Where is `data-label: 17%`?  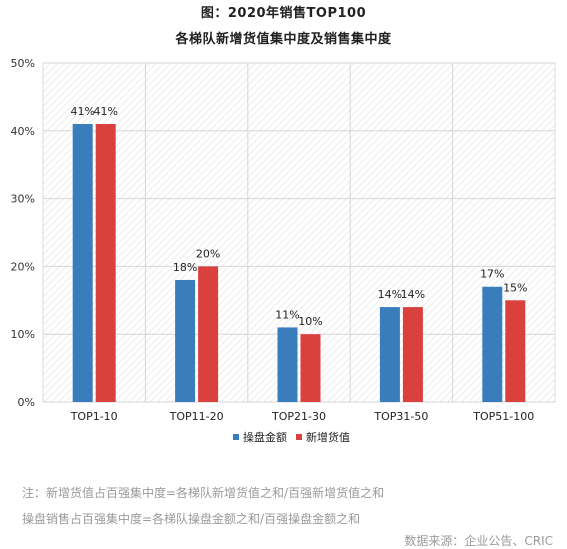 data-label: 17% is located at coordinates (492, 274).